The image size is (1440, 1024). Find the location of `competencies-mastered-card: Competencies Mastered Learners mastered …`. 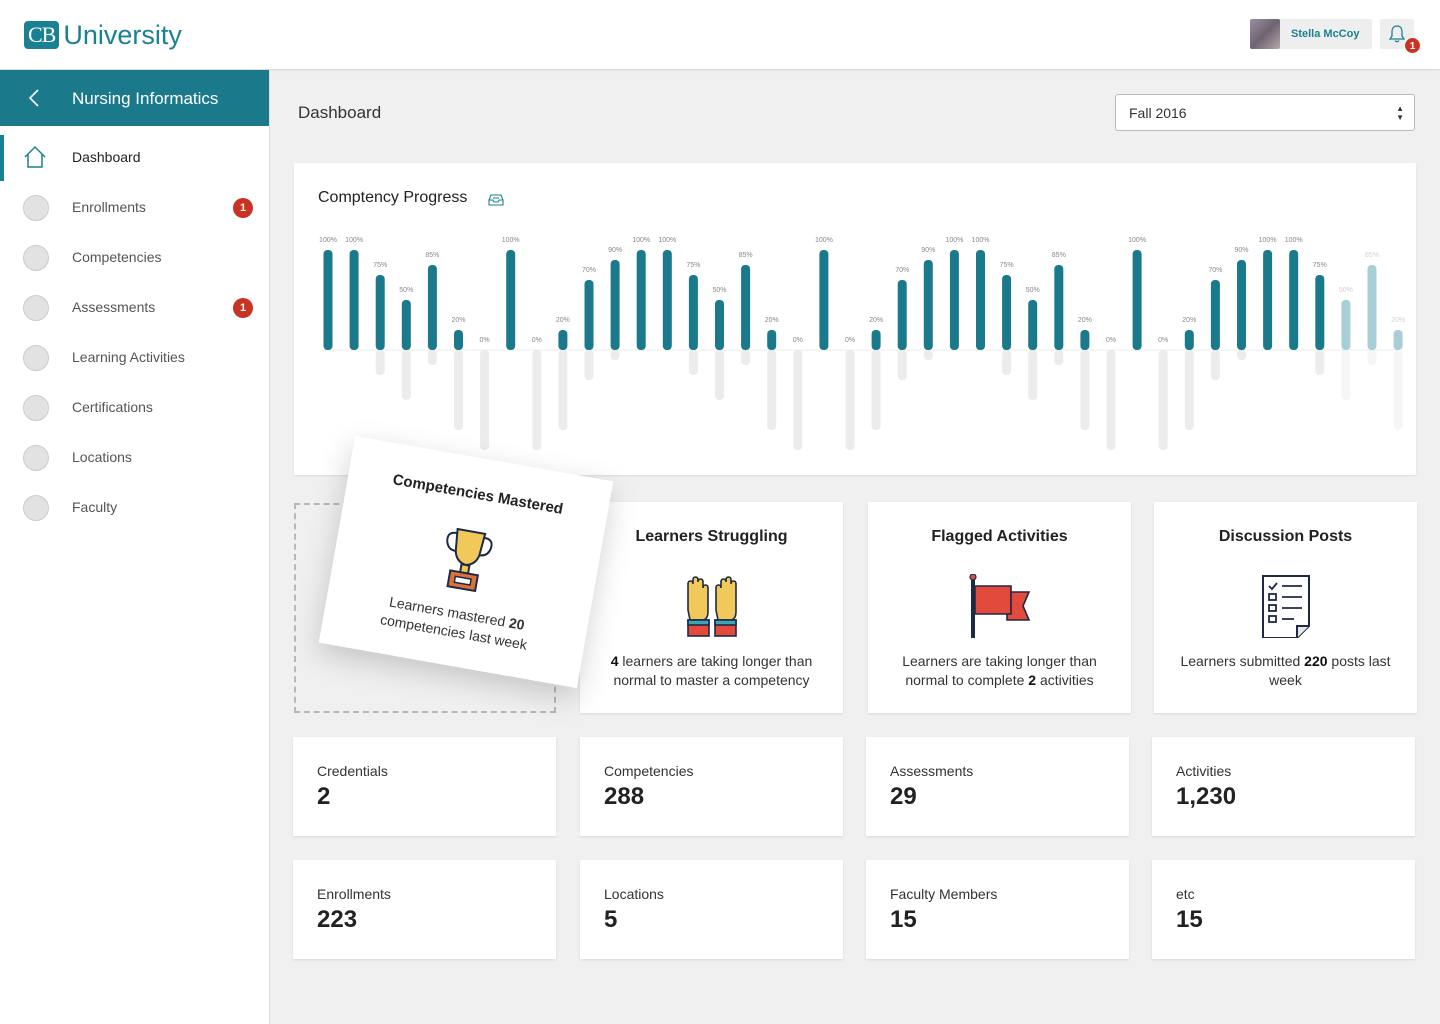

competencies-mastered-card: Competencies Mastered Learners mastered … is located at coordinates (466, 562).